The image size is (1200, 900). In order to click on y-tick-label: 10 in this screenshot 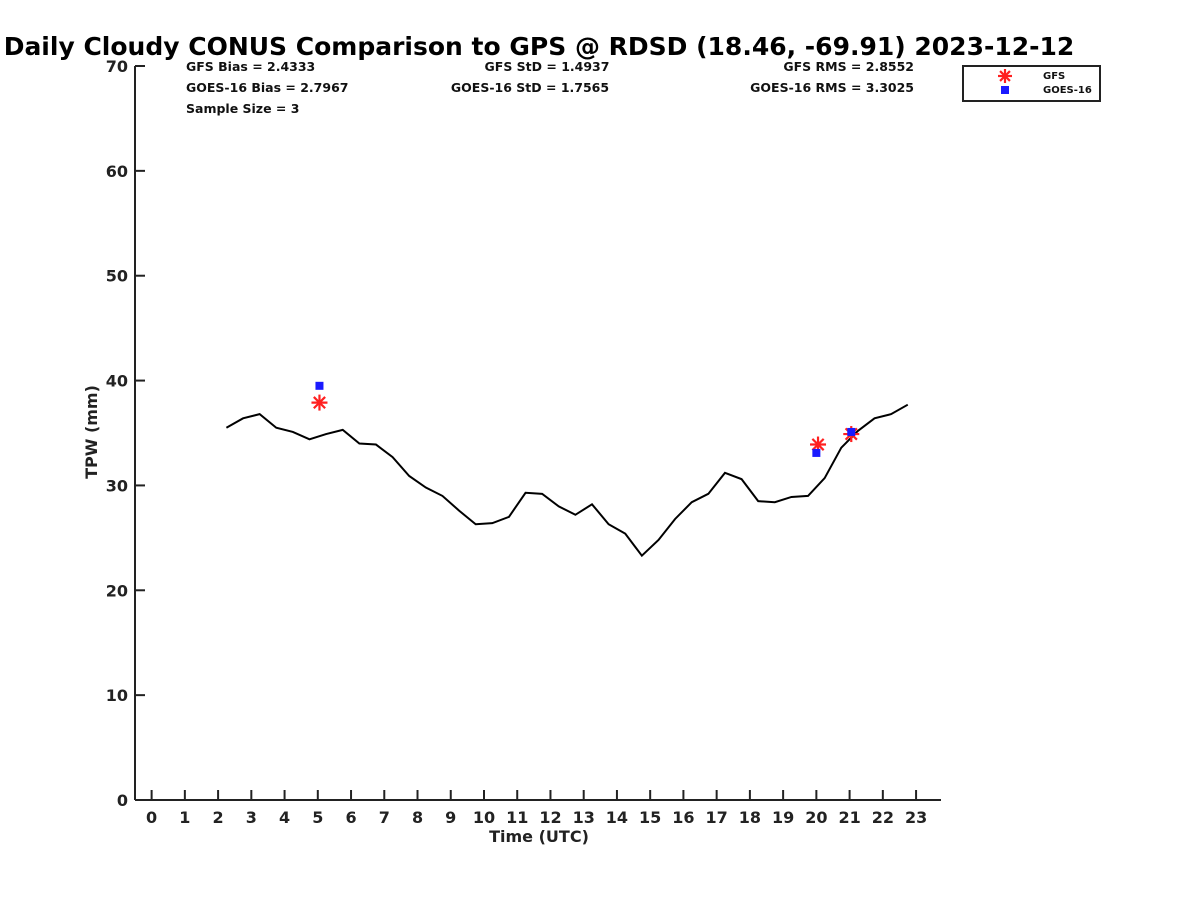, I will do `click(117, 695)`.